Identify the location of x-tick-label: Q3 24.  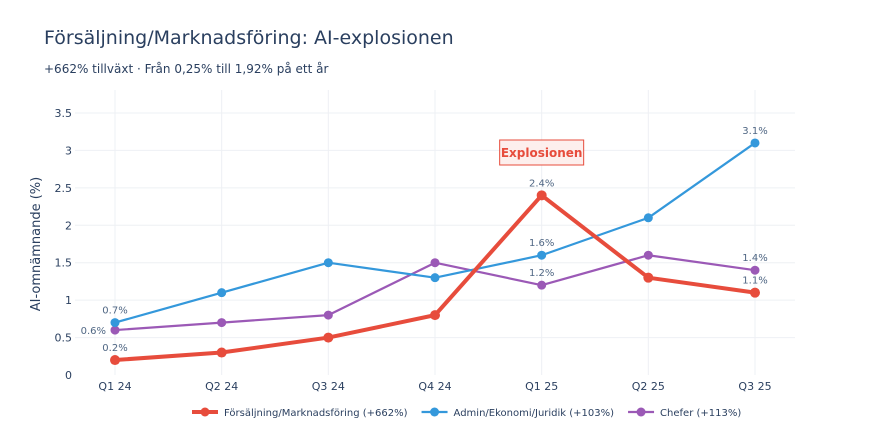
(328, 386).